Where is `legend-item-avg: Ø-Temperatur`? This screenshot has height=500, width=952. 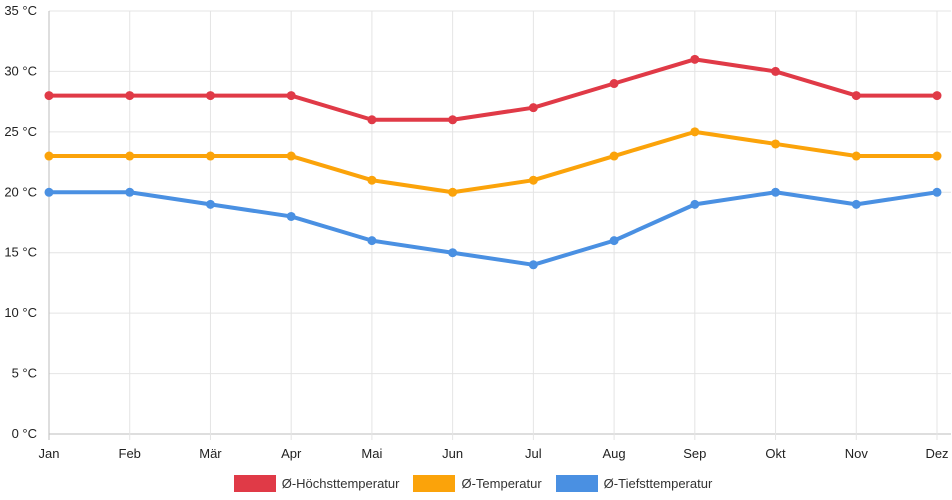 legend-item-avg: Ø-Temperatur is located at coordinates (477, 483).